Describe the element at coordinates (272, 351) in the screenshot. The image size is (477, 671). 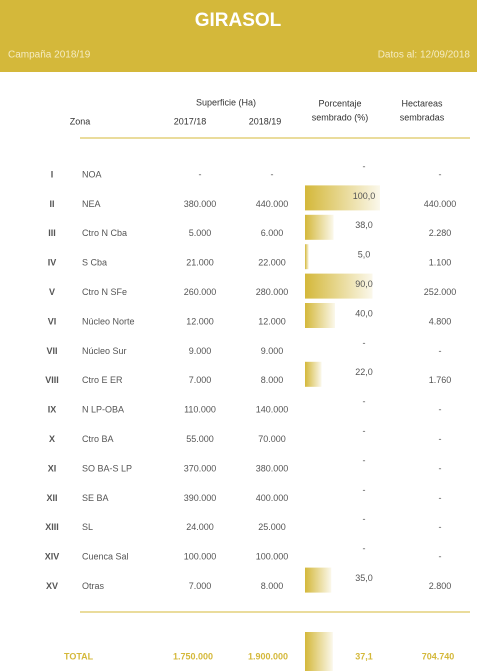
I see `area-2018: 9.000` at that location.